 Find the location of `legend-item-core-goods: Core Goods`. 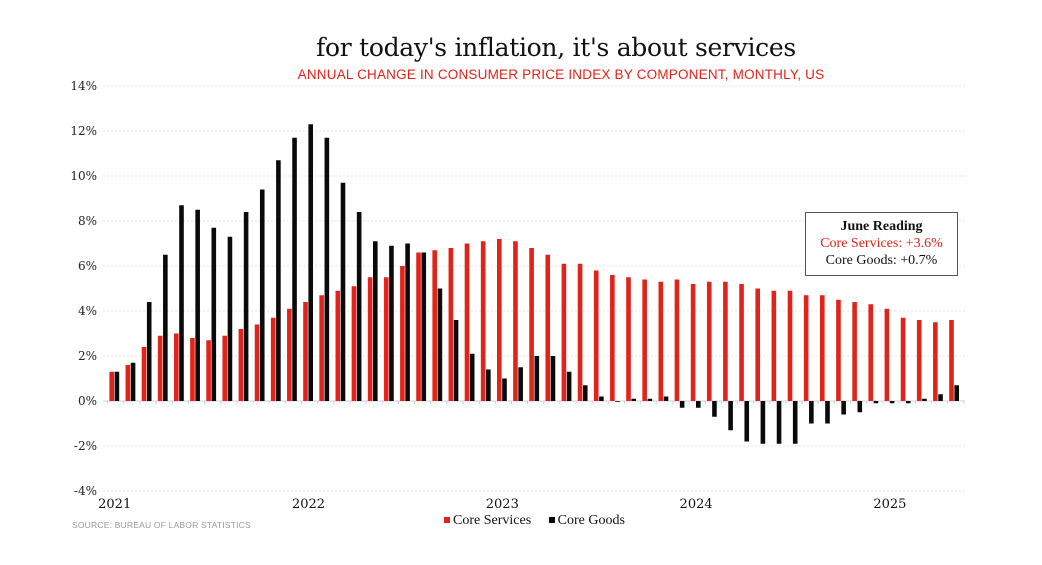

legend-item-core-goods: Core Goods is located at coordinates (586, 521).